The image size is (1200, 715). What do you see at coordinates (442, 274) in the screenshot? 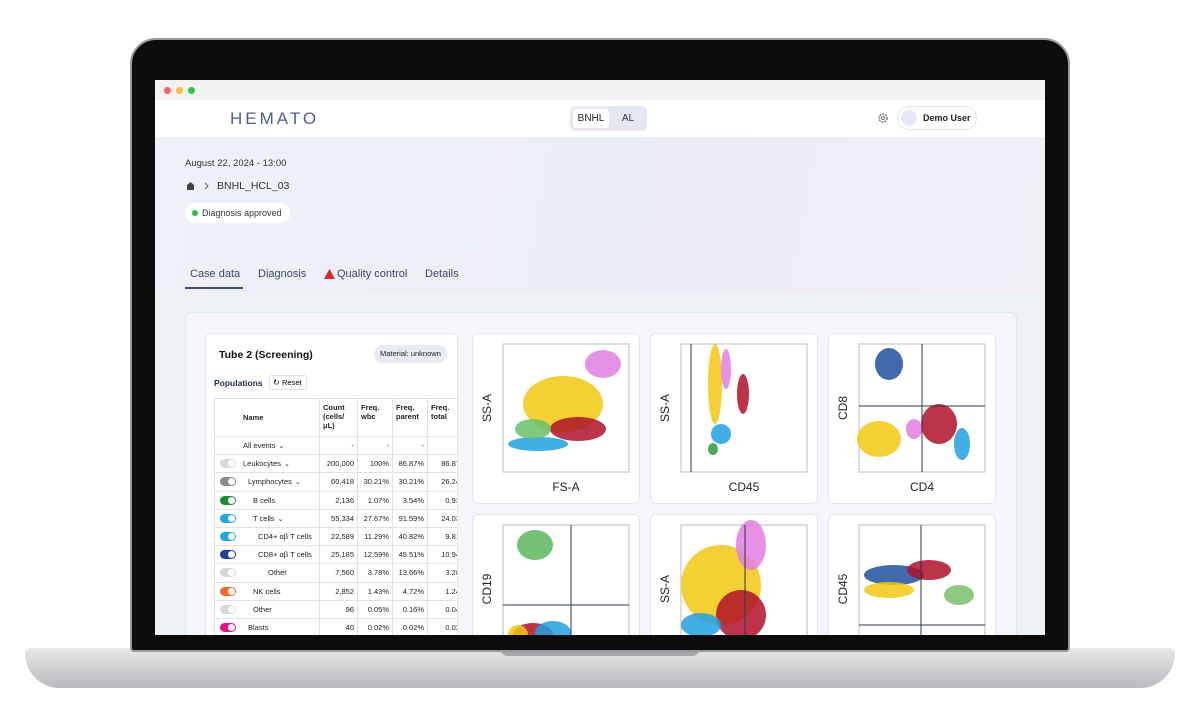
I see `tab: Details` at bounding box center [442, 274].